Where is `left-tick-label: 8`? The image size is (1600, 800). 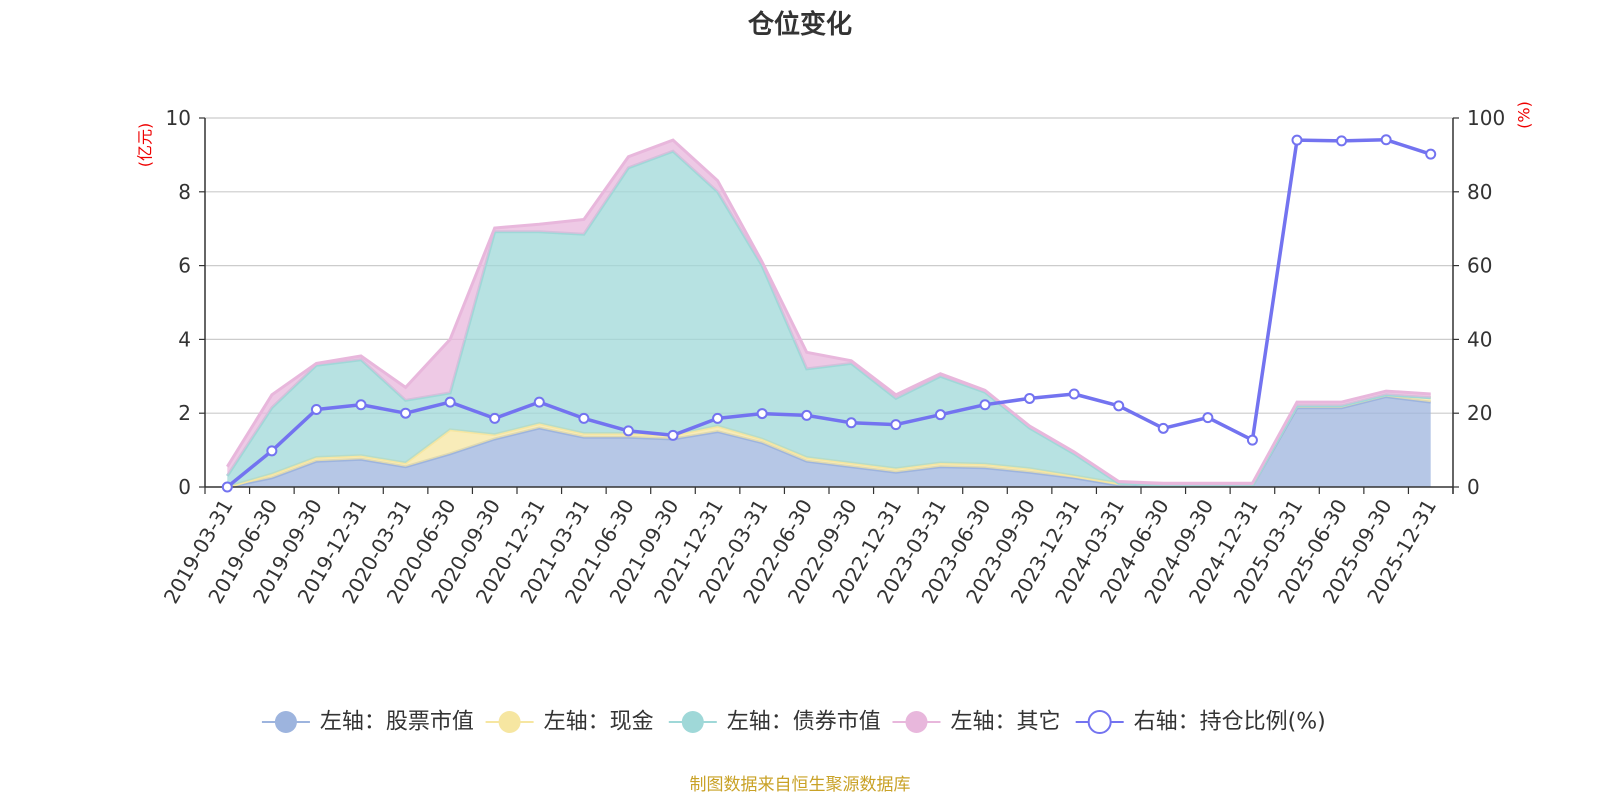
left-tick-label: 8 is located at coordinates (184, 192).